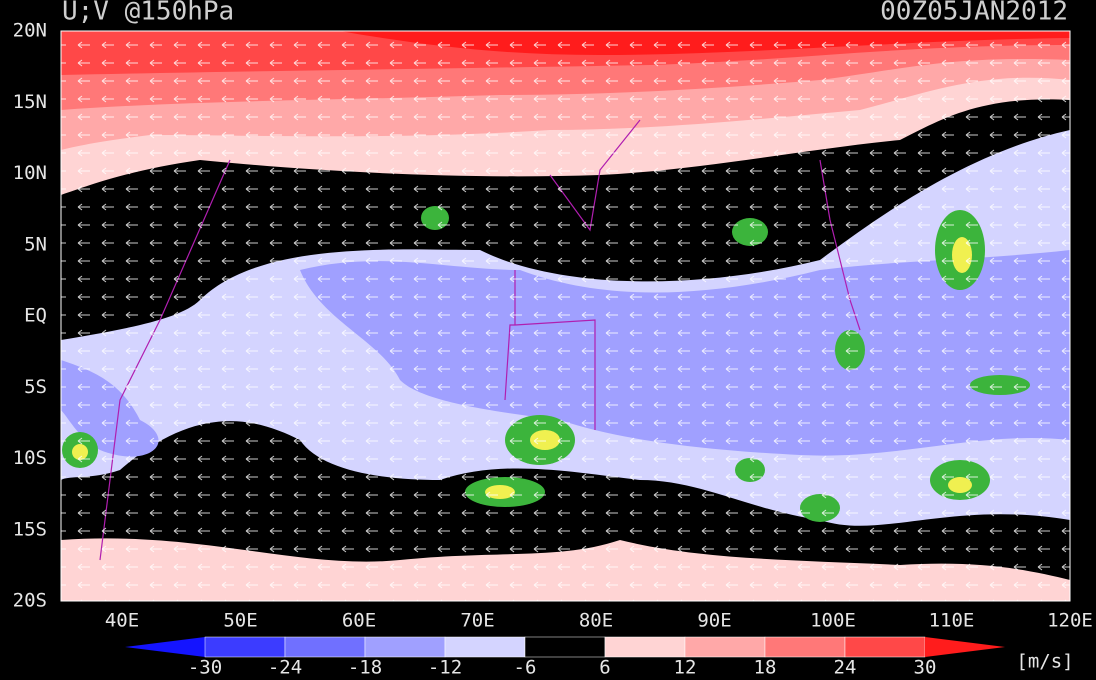 This screenshot has height=680, width=1096. I want to click on colorbar-label: -24, so click(285, 668).